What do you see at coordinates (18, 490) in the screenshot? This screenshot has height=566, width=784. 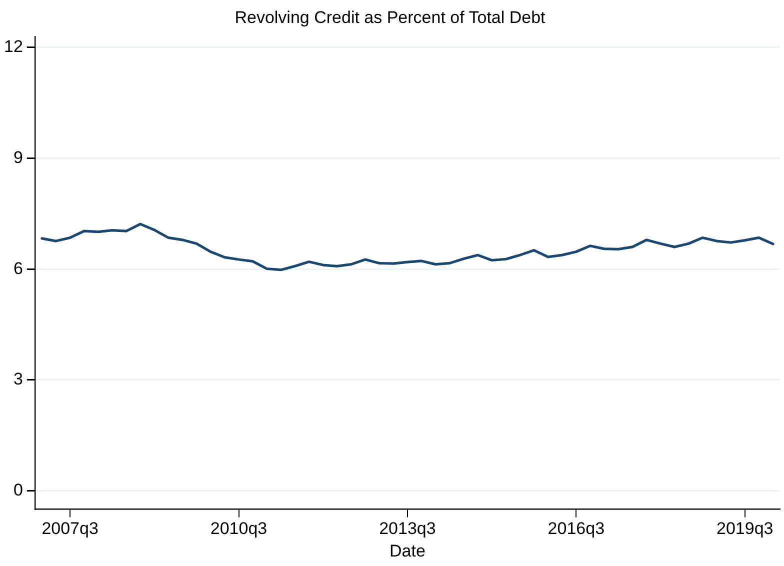 I see `y-tick-label: 0` at bounding box center [18, 490].